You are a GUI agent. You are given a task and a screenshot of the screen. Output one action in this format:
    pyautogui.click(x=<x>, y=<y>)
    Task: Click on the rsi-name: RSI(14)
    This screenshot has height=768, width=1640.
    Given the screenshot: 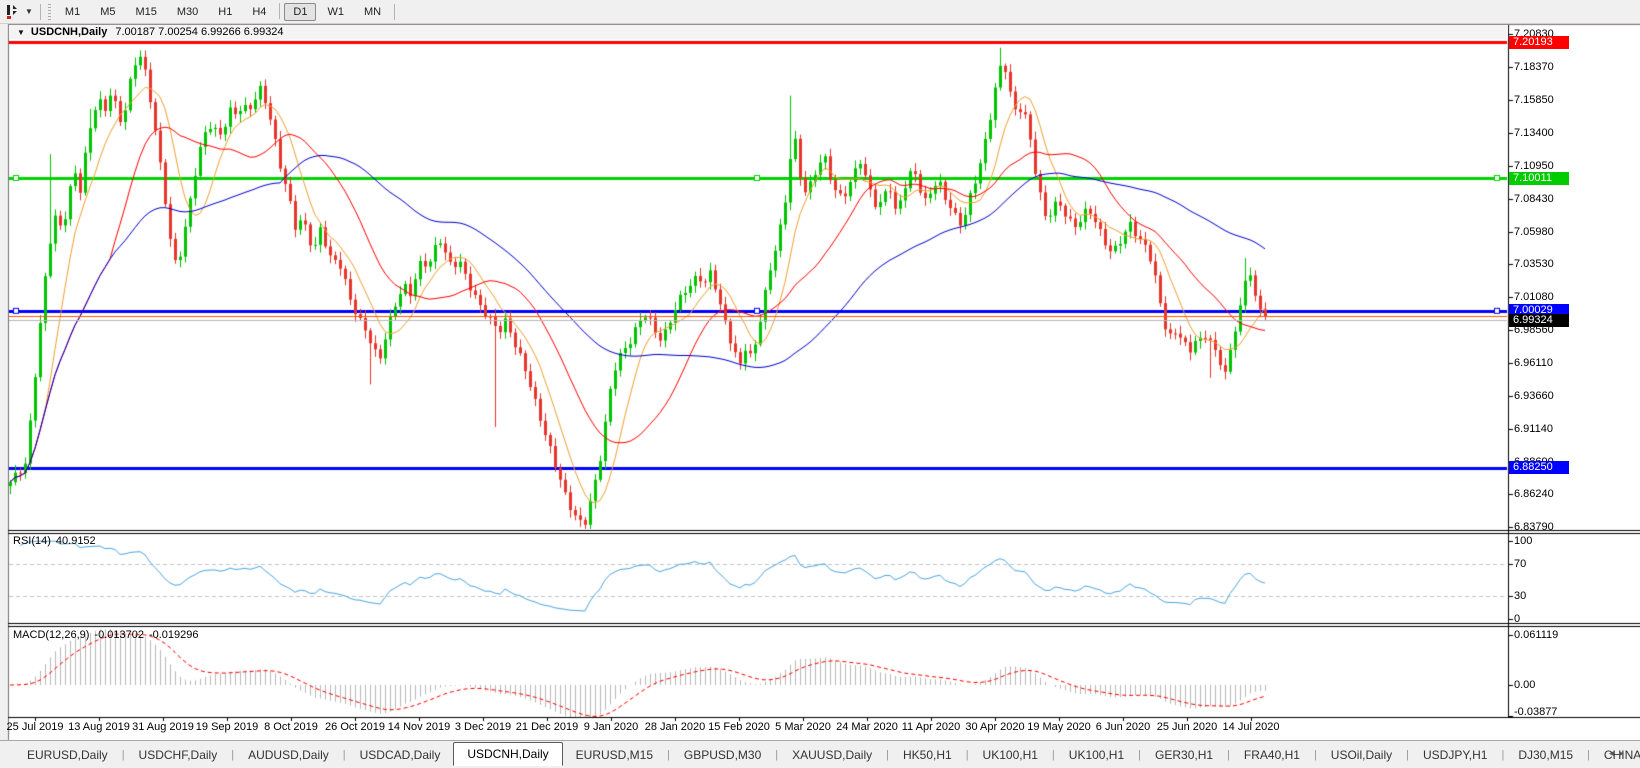 What is the action you would take?
    pyautogui.click(x=32, y=541)
    